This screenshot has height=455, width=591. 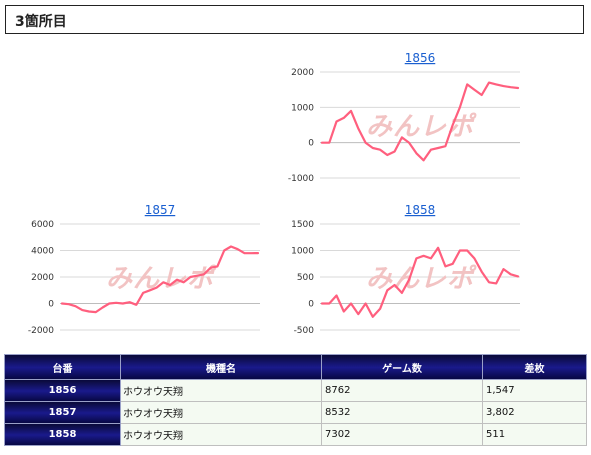 What do you see at coordinates (62, 412) in the screenshot?
I see `machine-number-cell: 1857` at bounding box center [62, 412].